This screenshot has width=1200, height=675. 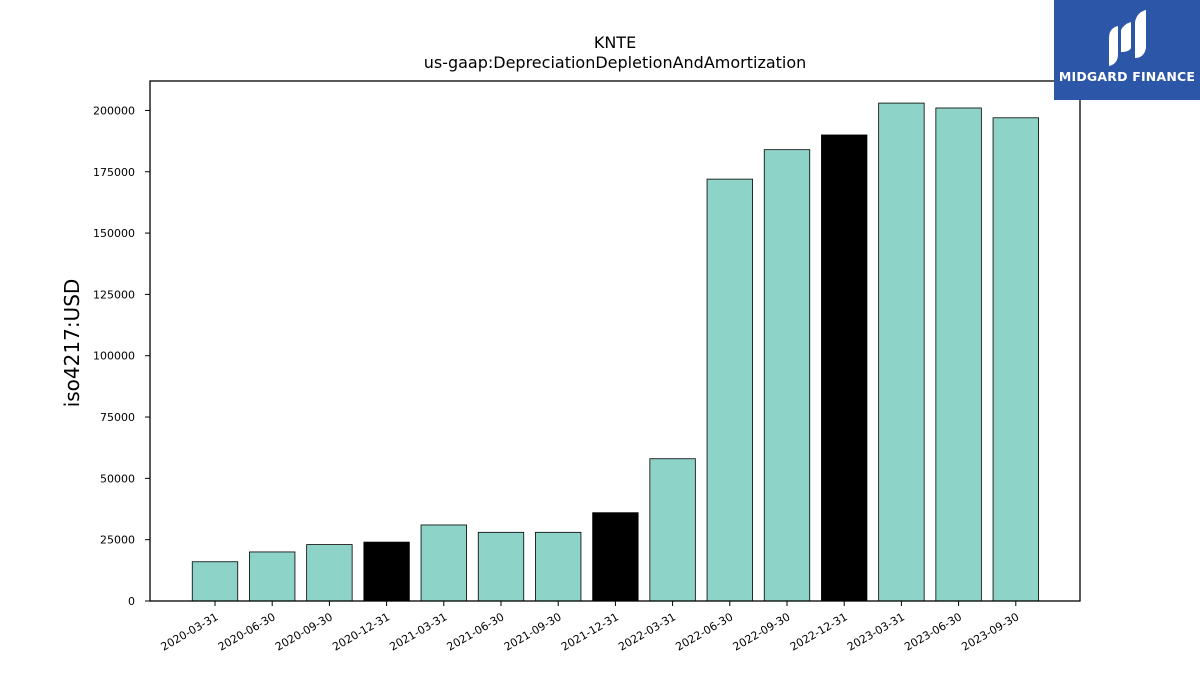 What do you see at coordinates (131, 601) in the screenshot?
I see `y-tick-label: 0` at bounding box center [131, 601].